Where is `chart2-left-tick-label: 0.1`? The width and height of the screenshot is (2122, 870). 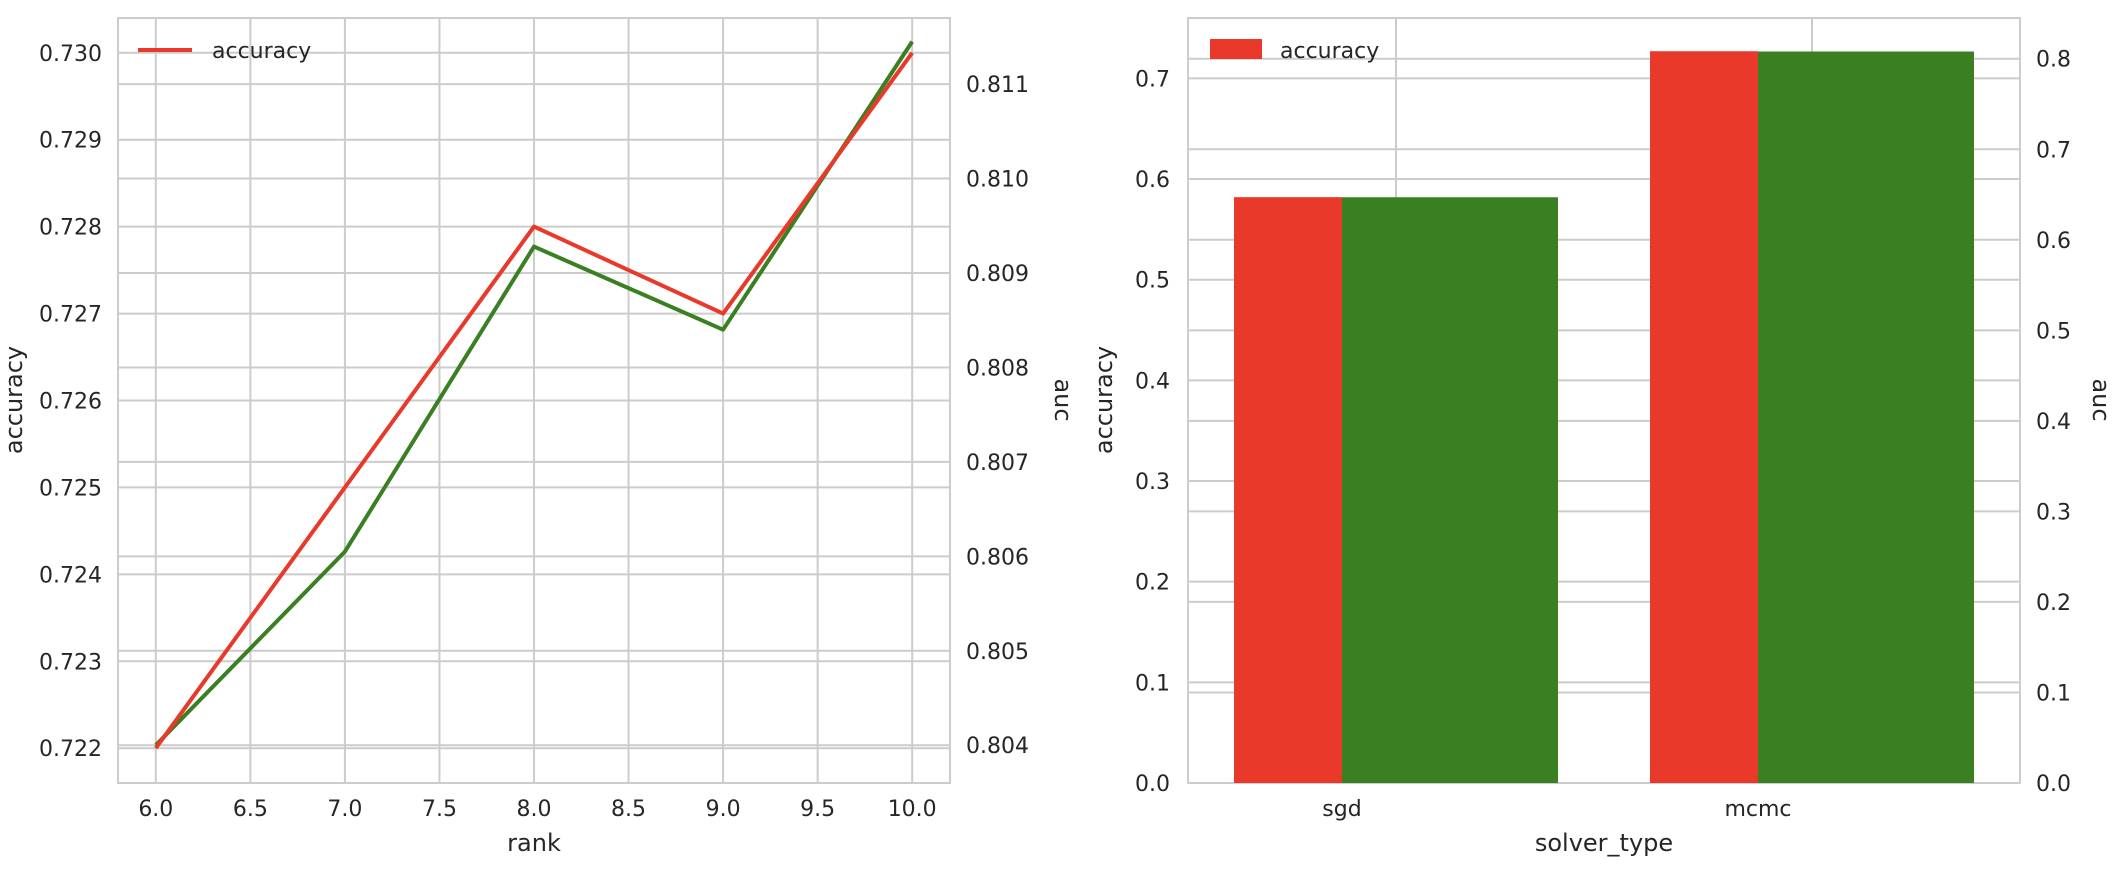 chart2-left-tick-label: 0.1 is located at coordinates (1152, 683).